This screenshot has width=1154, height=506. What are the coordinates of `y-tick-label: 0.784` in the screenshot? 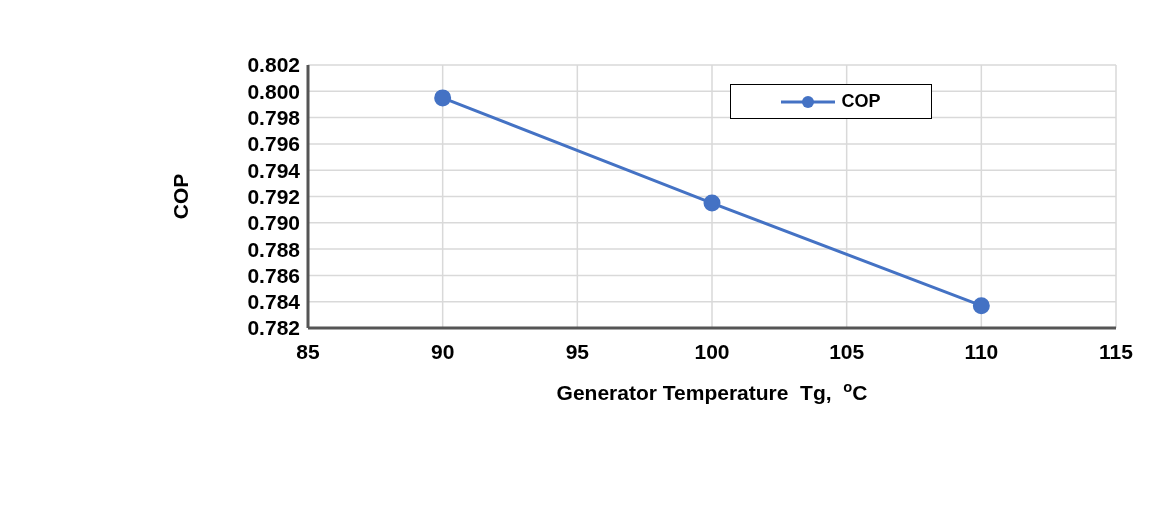 It's located at (274, 302).